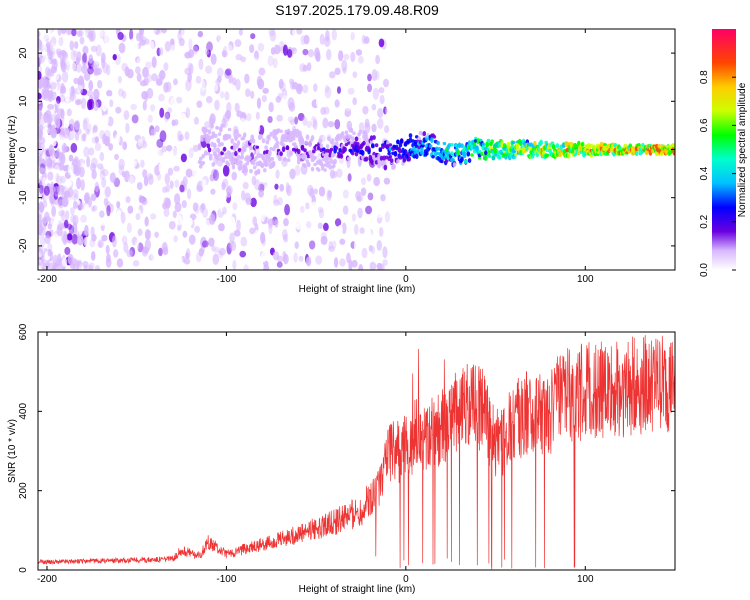 The image size is (750, 600). What do you see at coordinates (226, 579) in the screenshot?
I see `snr-x-tick-label: -100` at bounding box center [226, 579].